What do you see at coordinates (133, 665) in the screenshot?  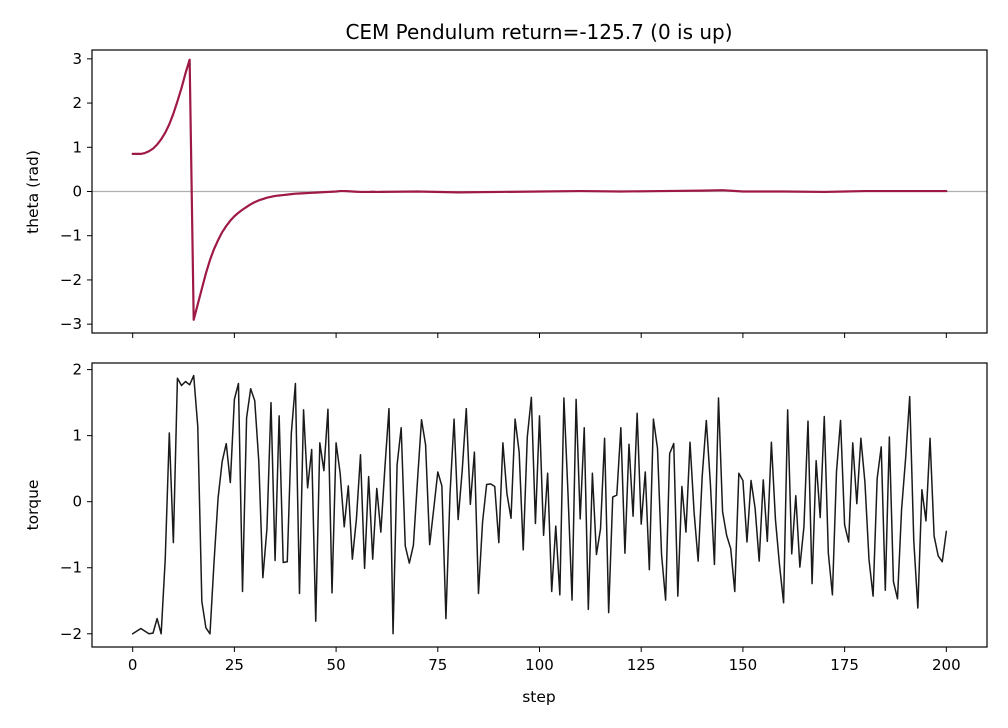 I see `torque-xtick-label: 0` at bounding box center [133, 665].